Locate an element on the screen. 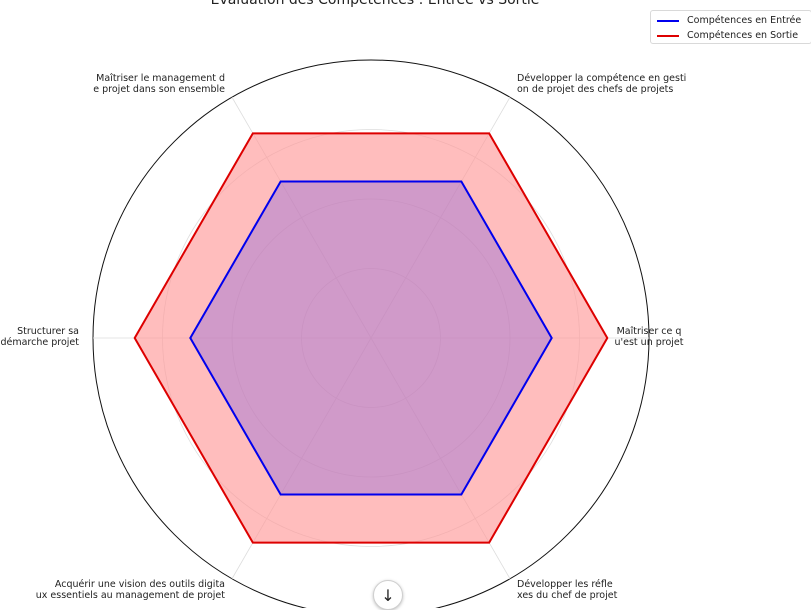 This screenshot has width=811, height=610. axis-label-line: Développer les réfle is located at coordinates (565, 584).